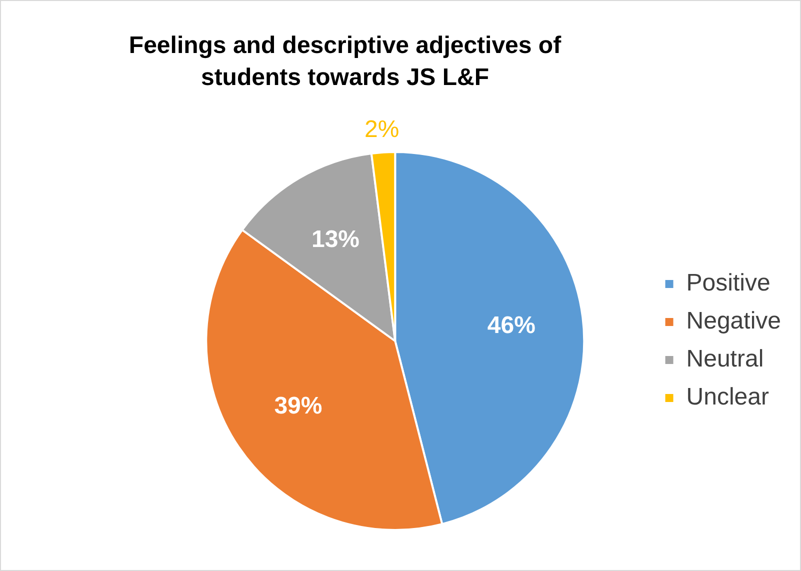 The width and height of the screenshot is (801, 571). Describe the element at coordinates (335, 239) in the screenshot. I see `data-label: 13%` at that location.